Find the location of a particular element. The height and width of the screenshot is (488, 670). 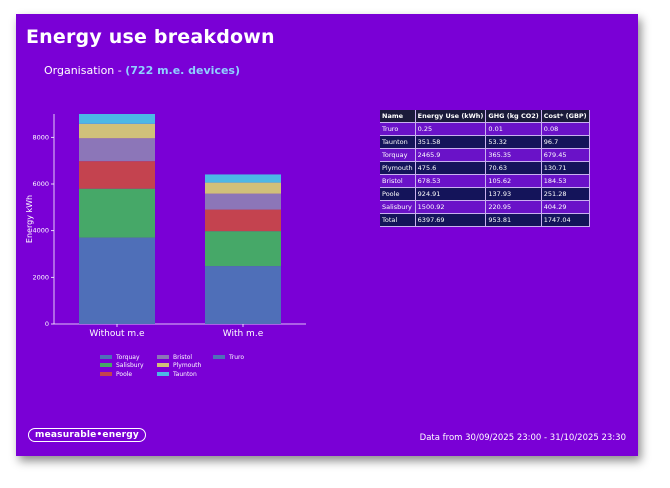

subtitle: Organisation - (722 m.e. devices) is located at coordinates (142, 70).